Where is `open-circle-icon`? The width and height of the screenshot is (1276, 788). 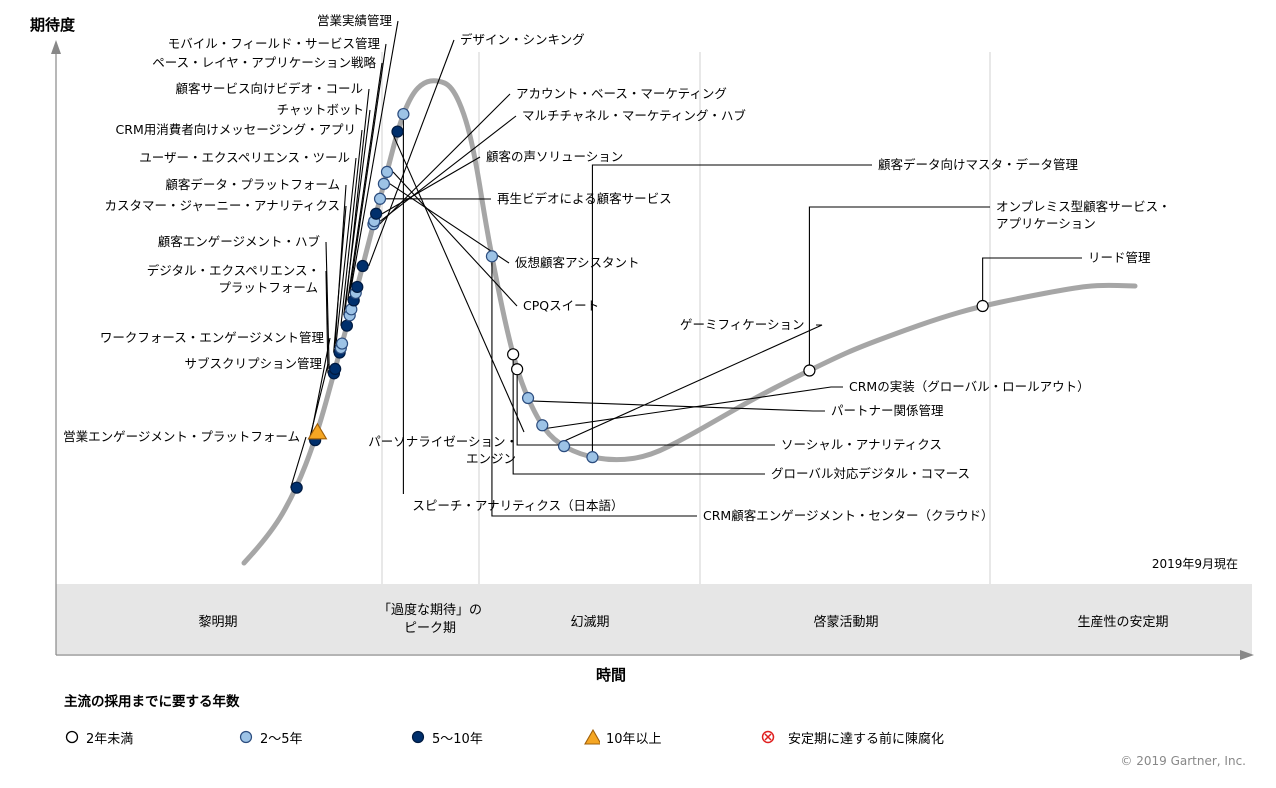
open-circle-icon is located at coordinates (72, 737).